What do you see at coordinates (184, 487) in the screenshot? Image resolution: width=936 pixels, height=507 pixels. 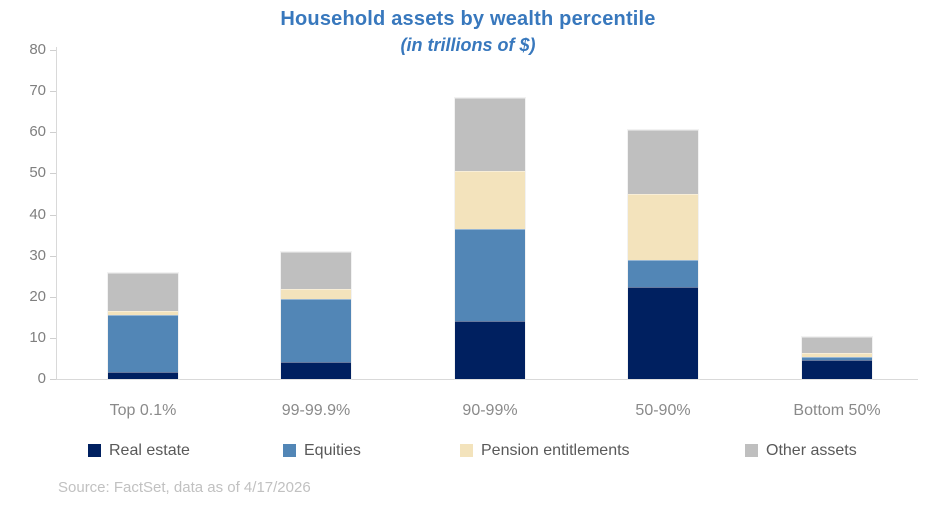 I see `source-note: Source: FactSet, data as of 4/17/2026` at bounding box center [184, 487].